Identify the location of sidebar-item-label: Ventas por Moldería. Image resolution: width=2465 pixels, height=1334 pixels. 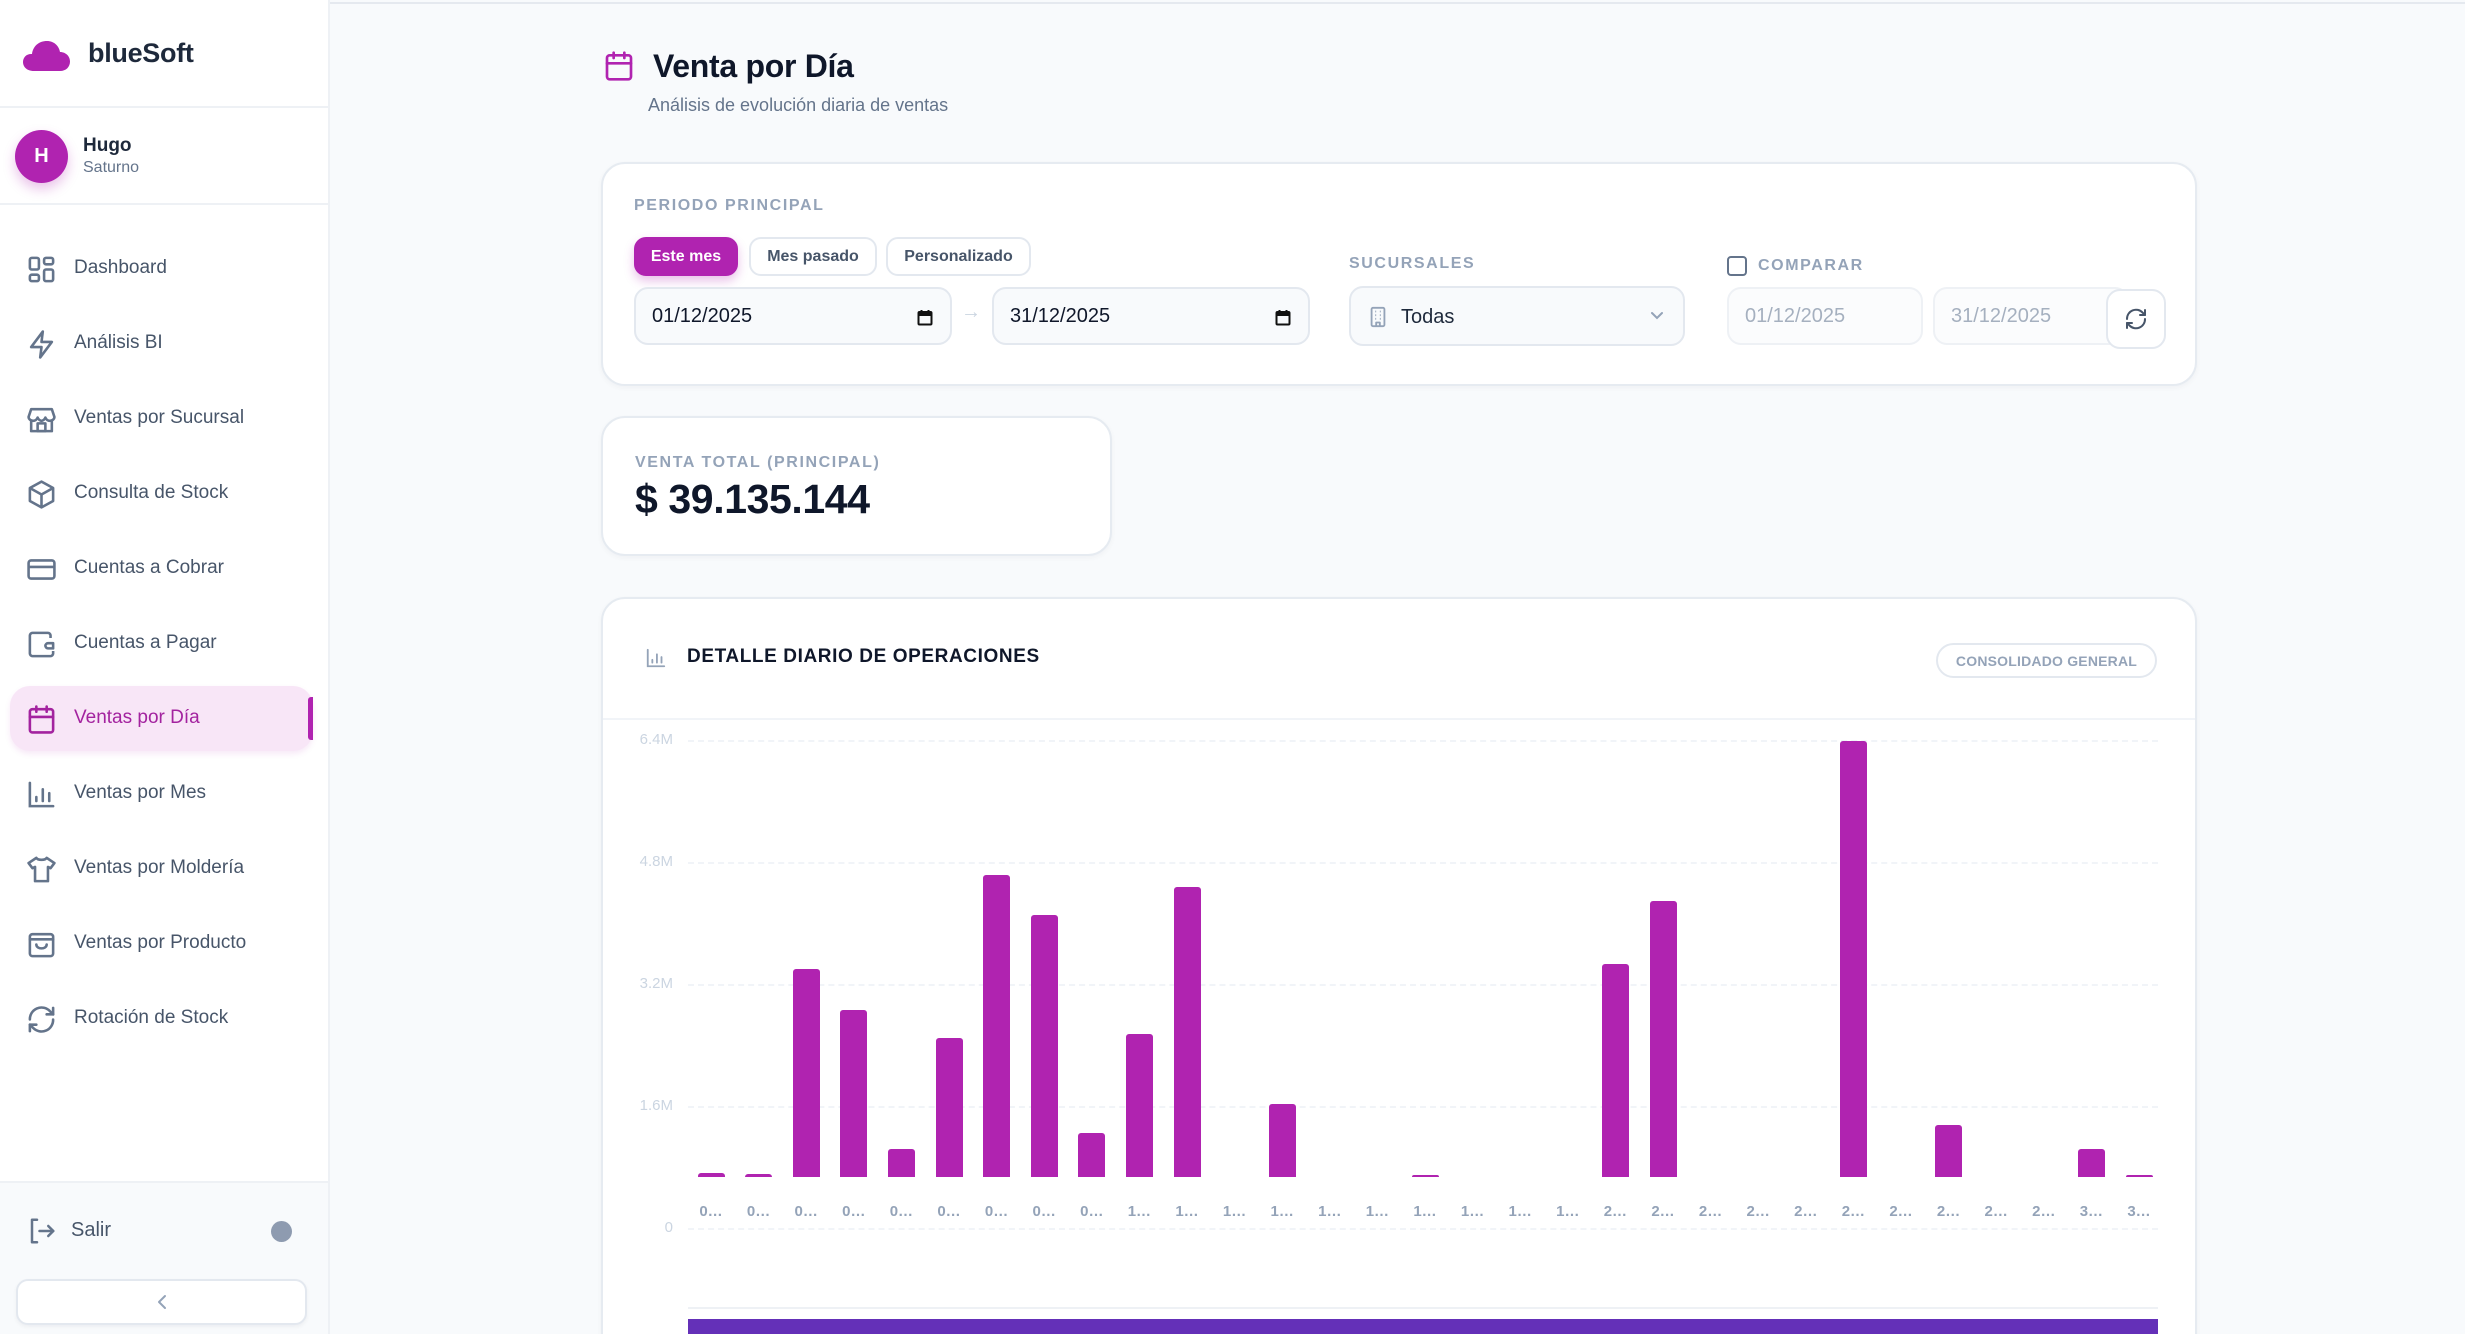
(159, 867).